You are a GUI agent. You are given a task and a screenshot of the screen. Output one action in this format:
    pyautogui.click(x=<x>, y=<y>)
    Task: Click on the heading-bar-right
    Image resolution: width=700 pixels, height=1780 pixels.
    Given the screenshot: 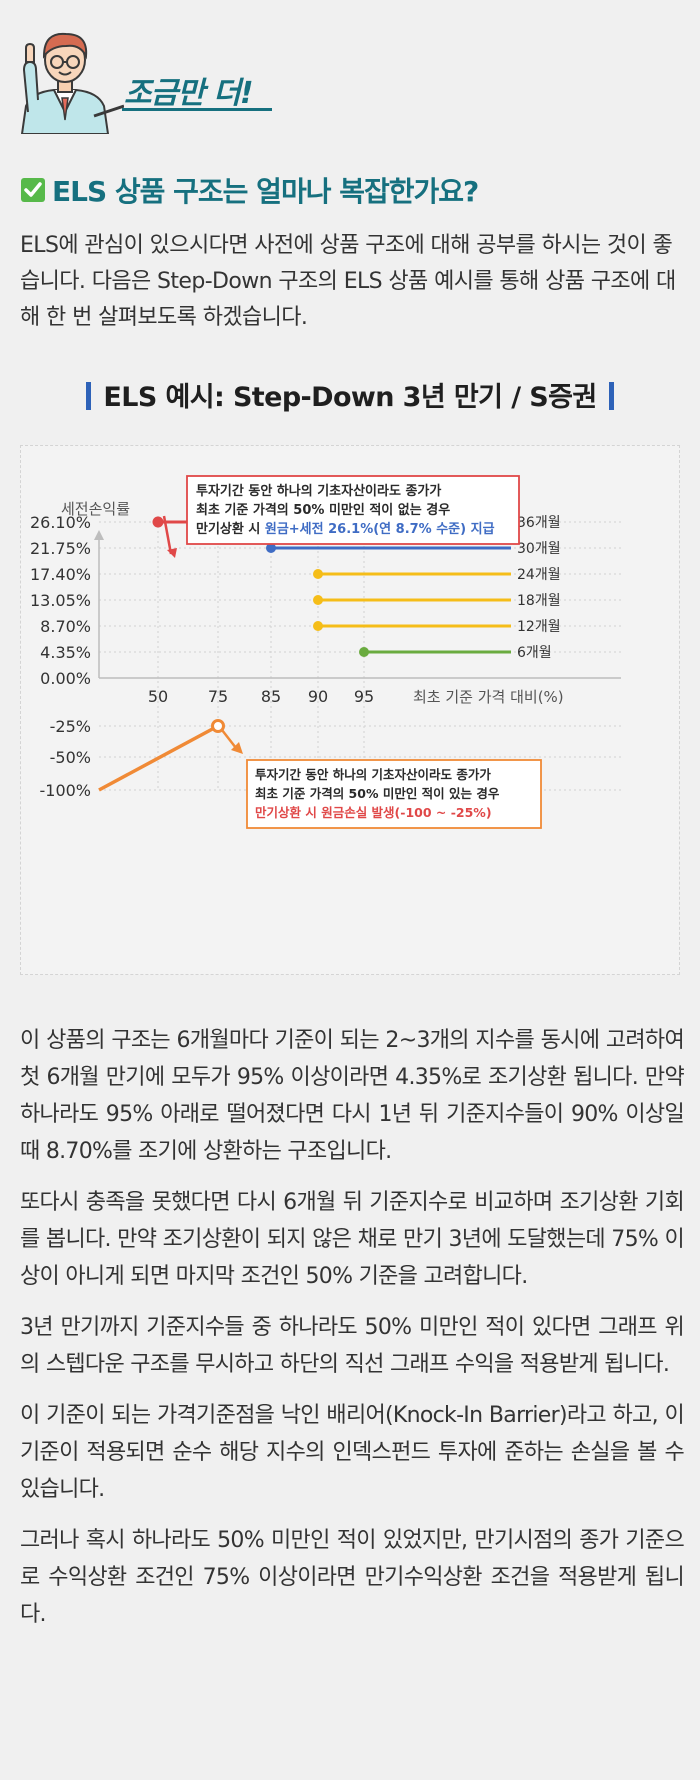 What is the action you would take?
    pyautogui.click(x=611, y=396)
    